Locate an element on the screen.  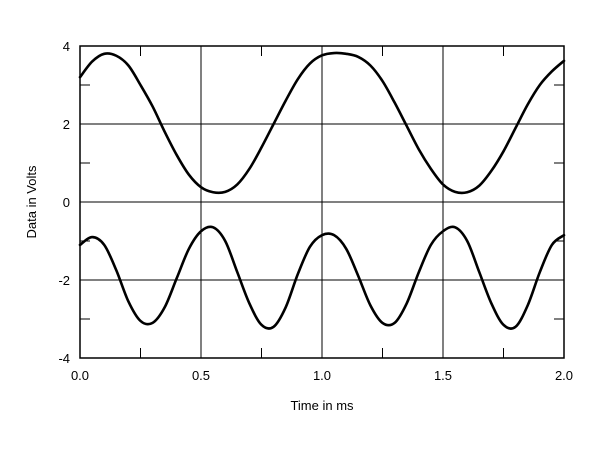
y-tick-label: -4 is located at coordinates (64, 358).